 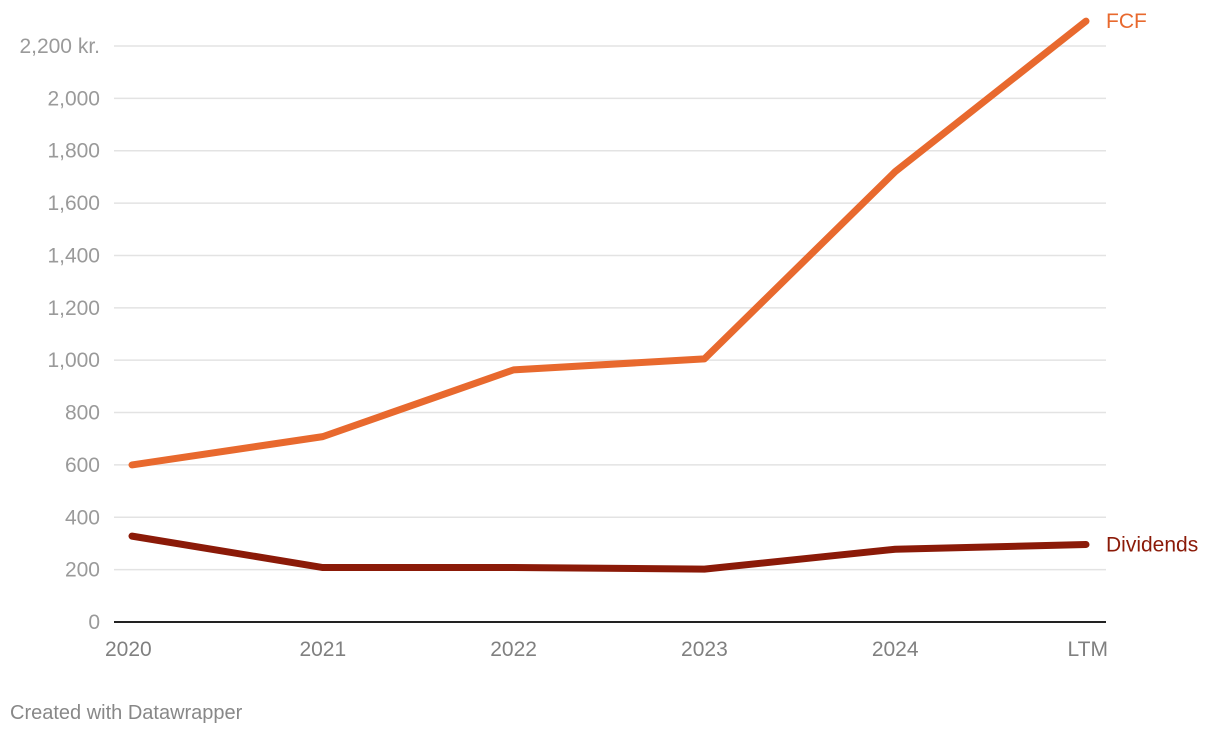 What do you see at coordinates (82, 570) in the screenshot?
I see `y-tick-label: 200` at bounding box center [82, 570].